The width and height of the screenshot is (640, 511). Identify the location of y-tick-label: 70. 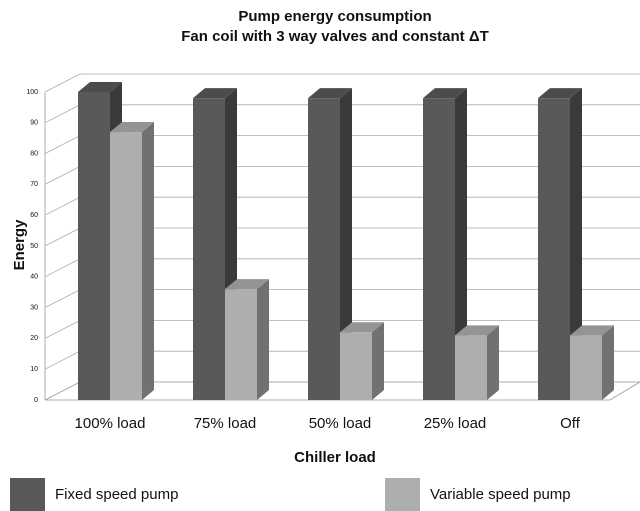
(34, 184).